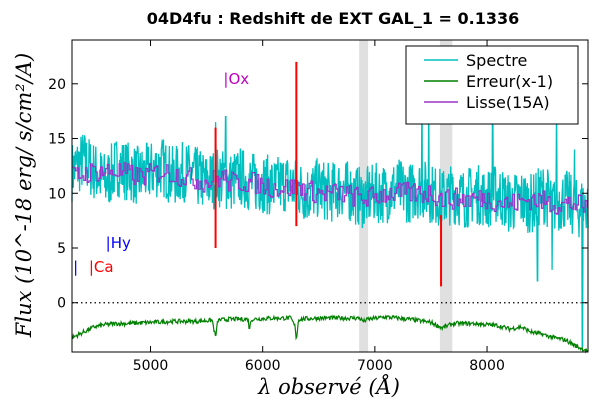 The image size is (600, 400). I want to click on legend-box, so click(492, 85).